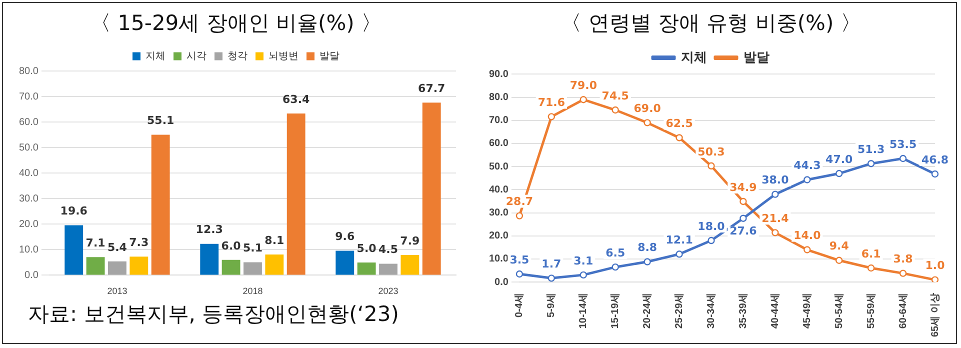 The height and width of the screenshot is (348, 961). Describe the element at coordinates (252, 248) in the screenshot. I see `data-label: 5.1` at that location.